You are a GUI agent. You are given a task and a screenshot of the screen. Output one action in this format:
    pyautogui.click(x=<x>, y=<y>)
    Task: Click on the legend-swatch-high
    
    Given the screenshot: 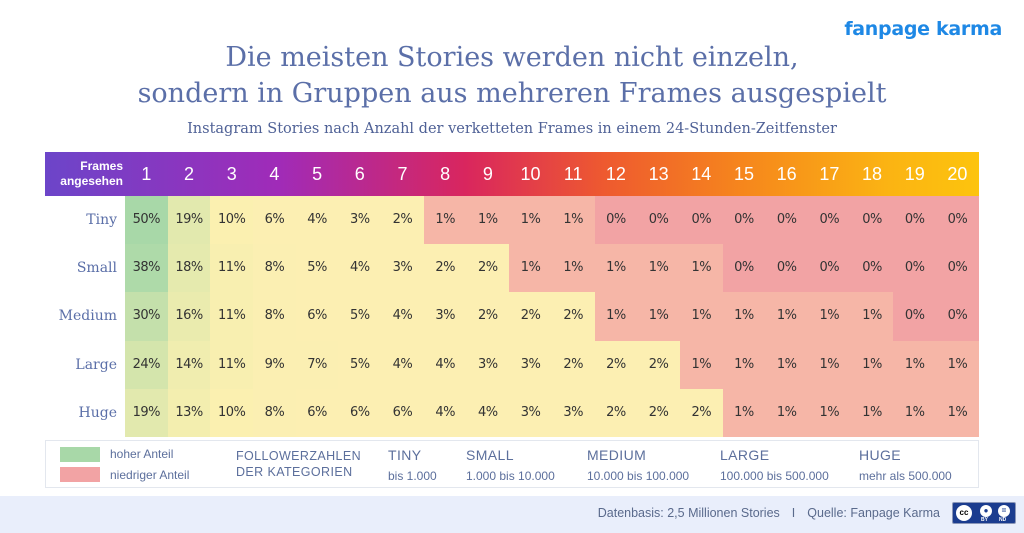 What is the action you would take?
    pyautogui.click(x=80, y=454)
    